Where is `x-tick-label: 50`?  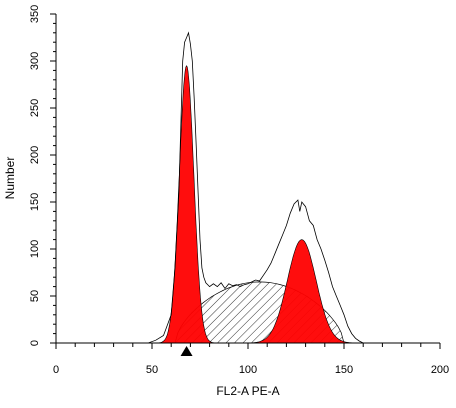
x-tick-label: 50 is located at coordinates (152, 370).